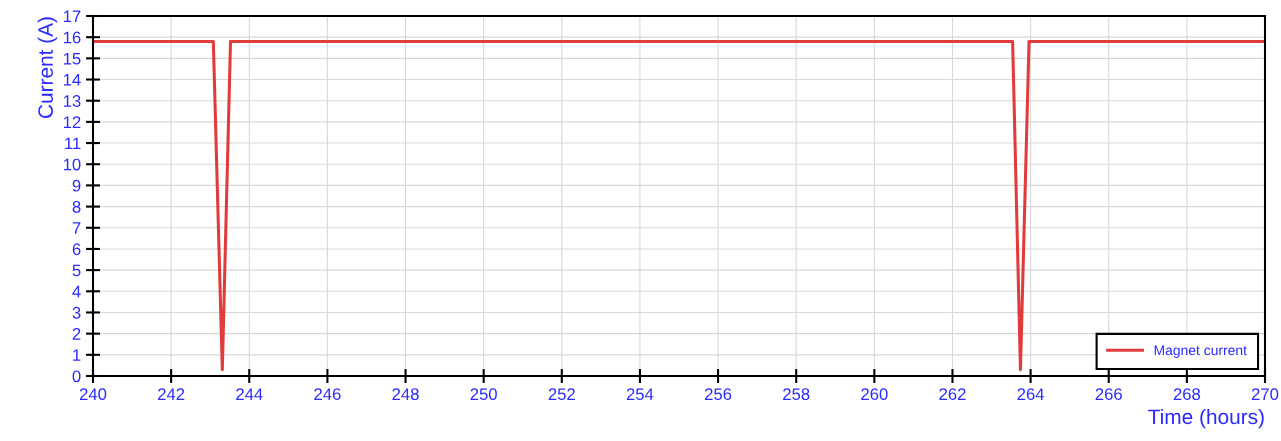  I want to click on x-tick-label: 268, so click(1187, 394).